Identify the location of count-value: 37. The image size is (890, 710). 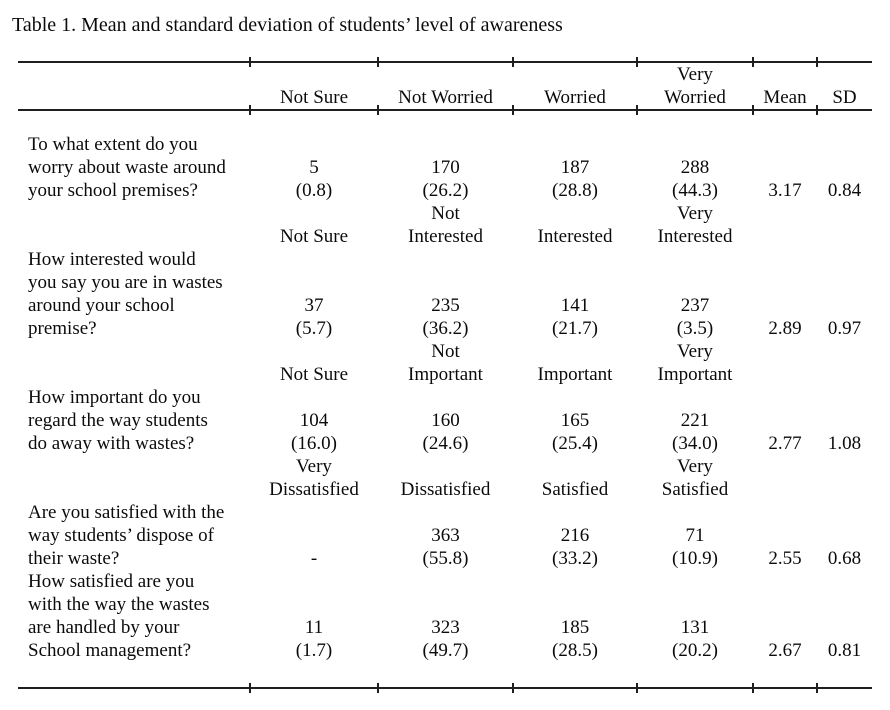
(314, 305).